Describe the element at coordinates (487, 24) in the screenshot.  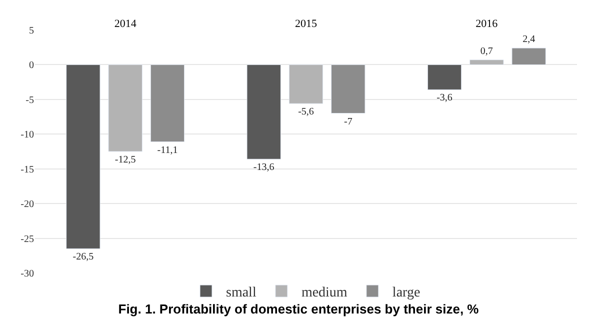
I see `x-tick-label: 2016` at that location.